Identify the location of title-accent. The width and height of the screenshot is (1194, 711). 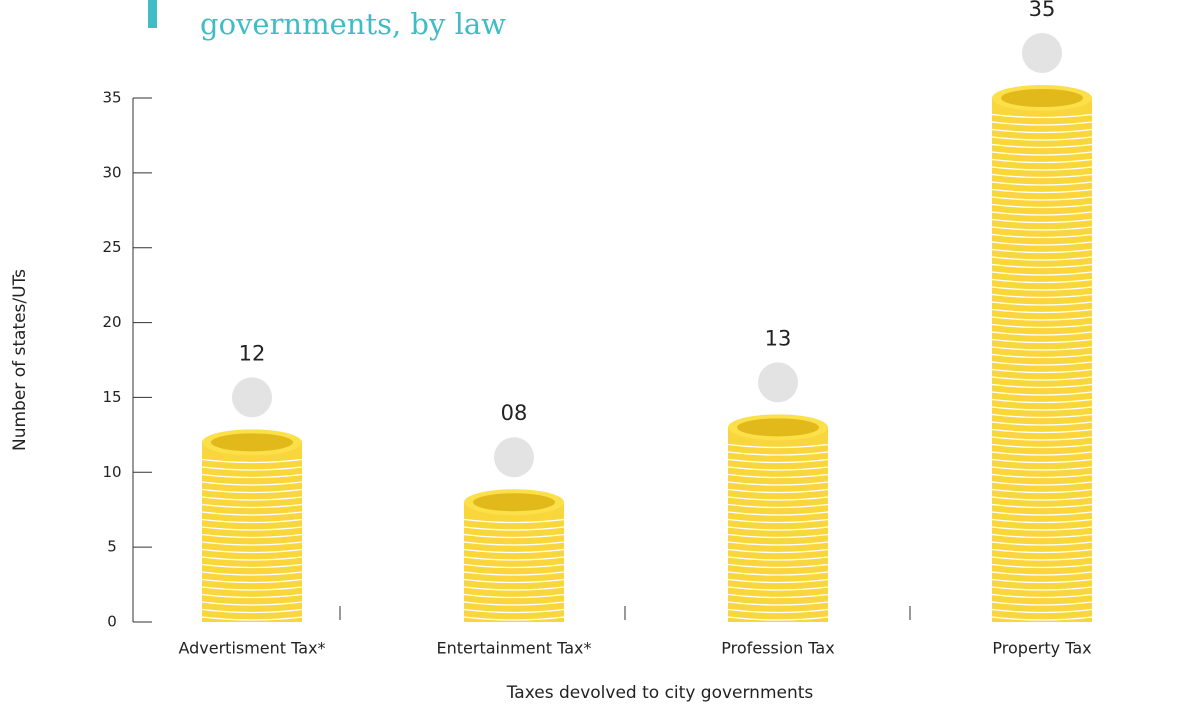
(152, 14).